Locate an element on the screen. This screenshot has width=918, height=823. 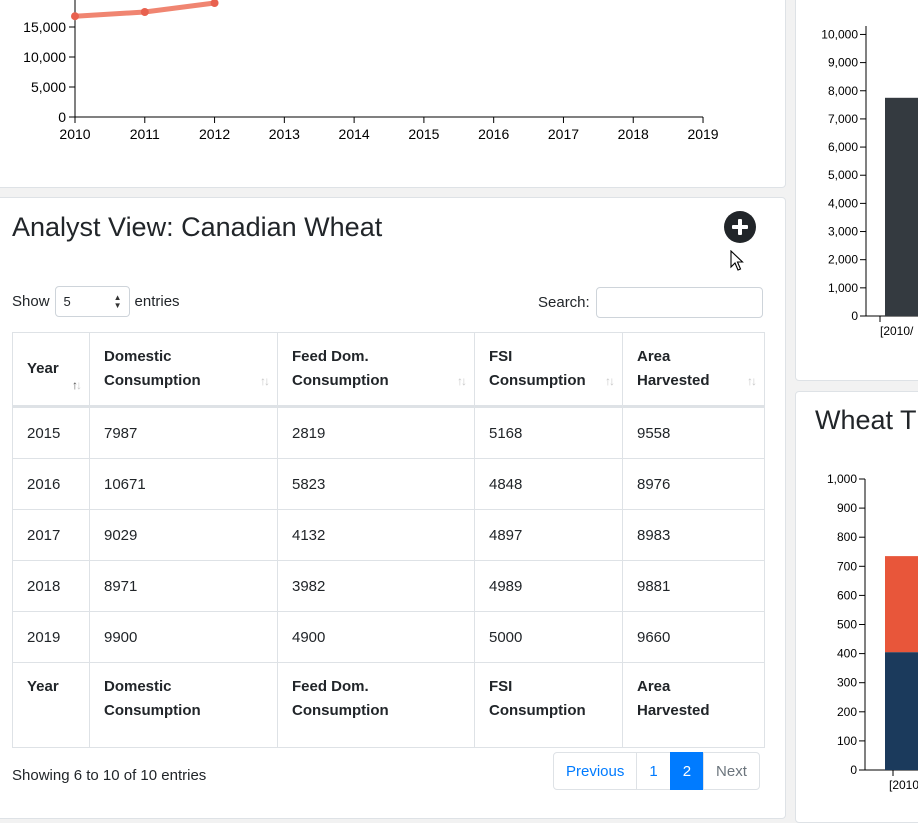
table-row: 2015 7987 2819 5168 9558 is located at coordinates (388, 432).